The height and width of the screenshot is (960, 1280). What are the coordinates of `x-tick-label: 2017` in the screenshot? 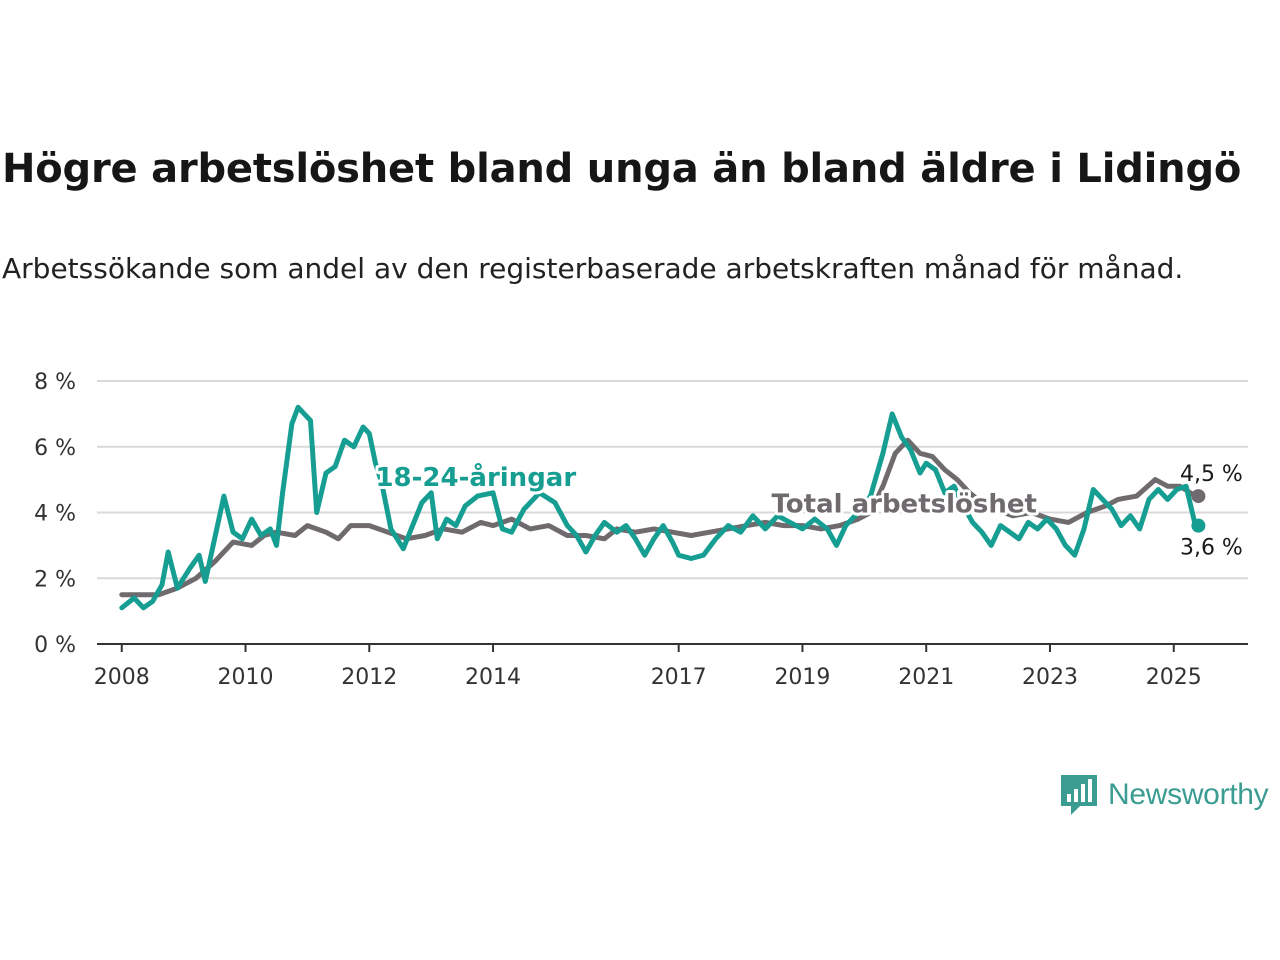 It's located at (679, 677).